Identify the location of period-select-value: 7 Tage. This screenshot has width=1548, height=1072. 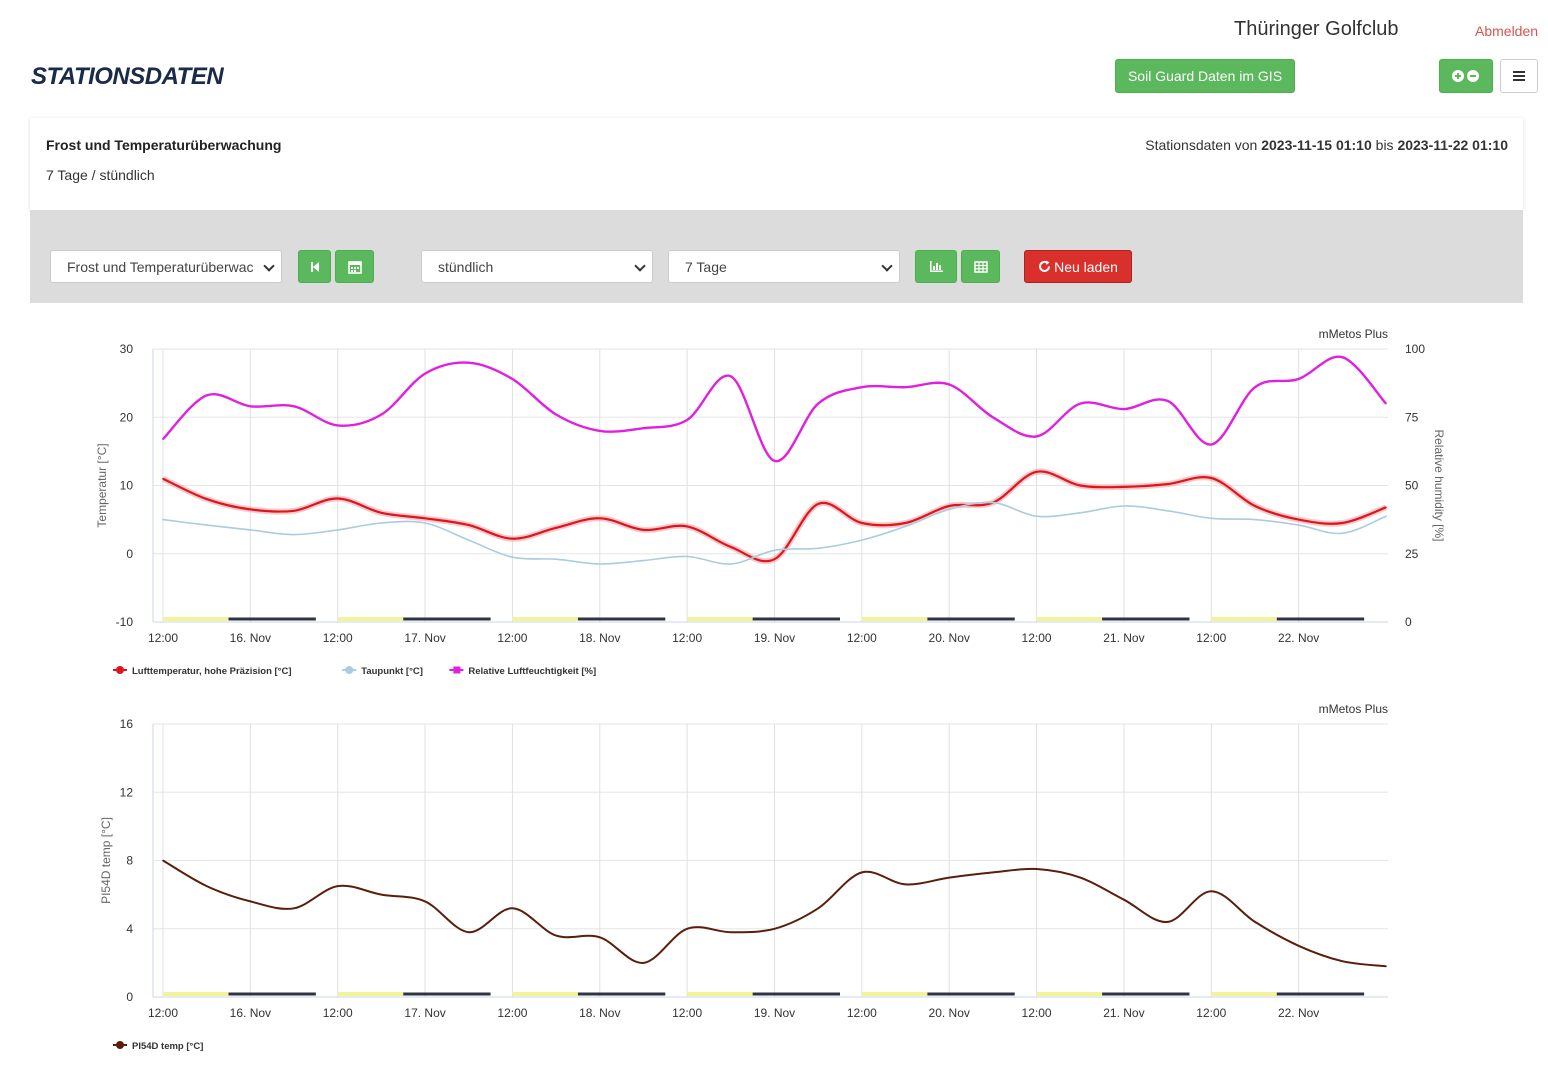
(706, 266).